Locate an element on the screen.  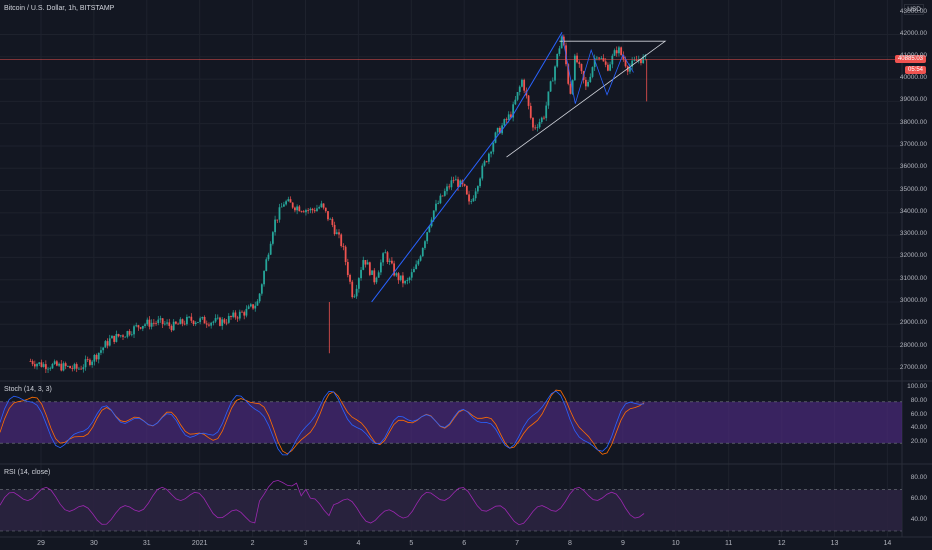
price-axis-label: 38000.00 is located at coordinates (913, 122).